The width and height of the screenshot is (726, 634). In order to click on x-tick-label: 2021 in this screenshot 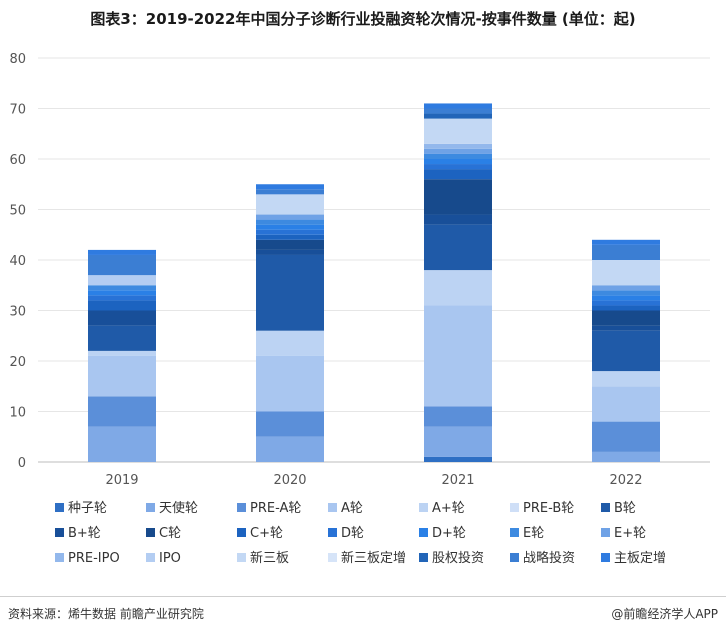, I will do `click(457, 480)`.